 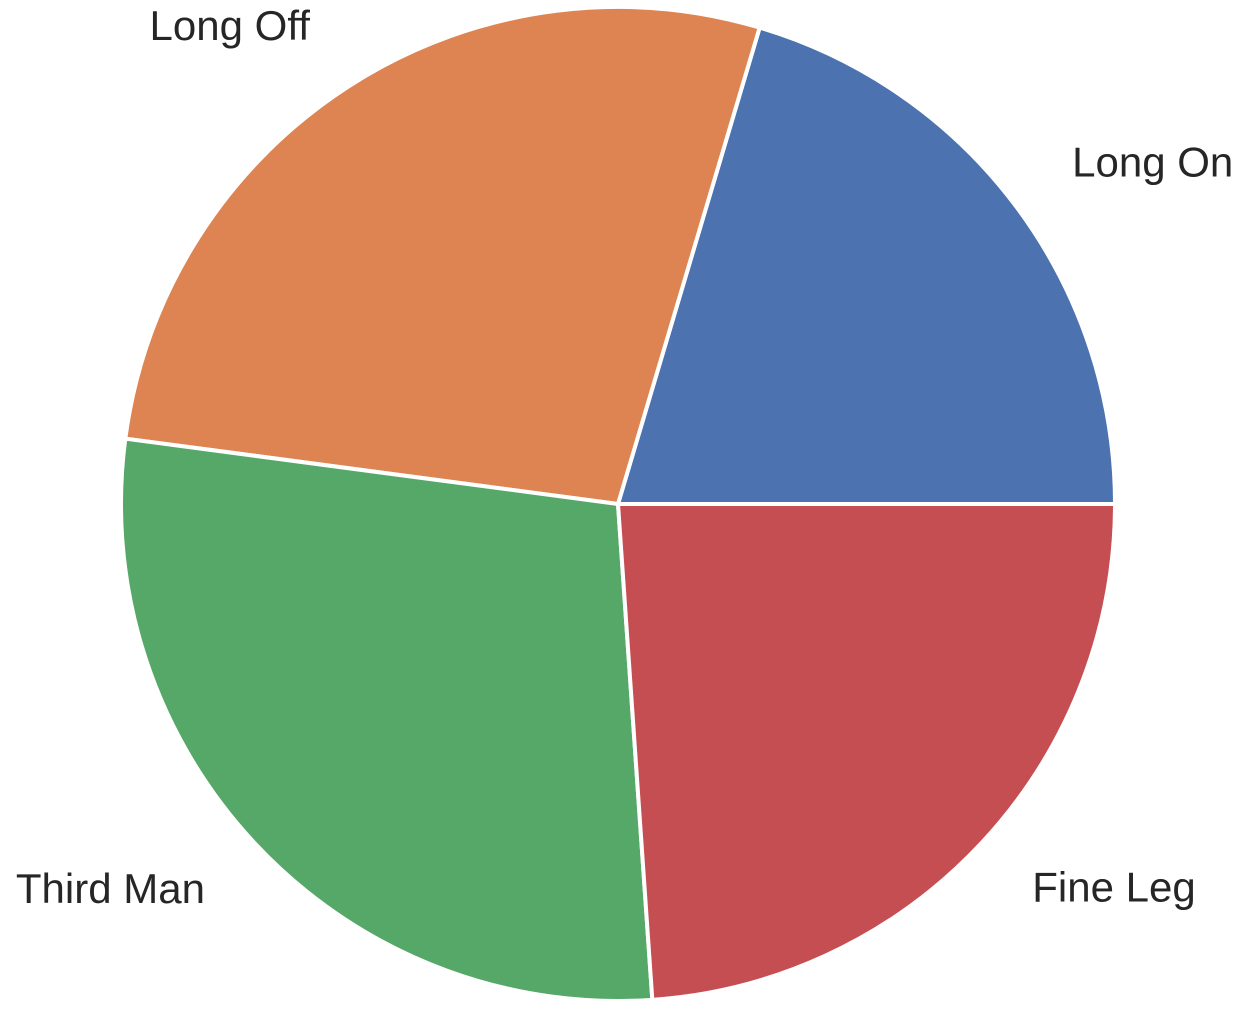 What do you see at coordinates (110, 888) in the screenshot?
I see `slice-label-third-man: Third Man` at bounding box center [110, 888].